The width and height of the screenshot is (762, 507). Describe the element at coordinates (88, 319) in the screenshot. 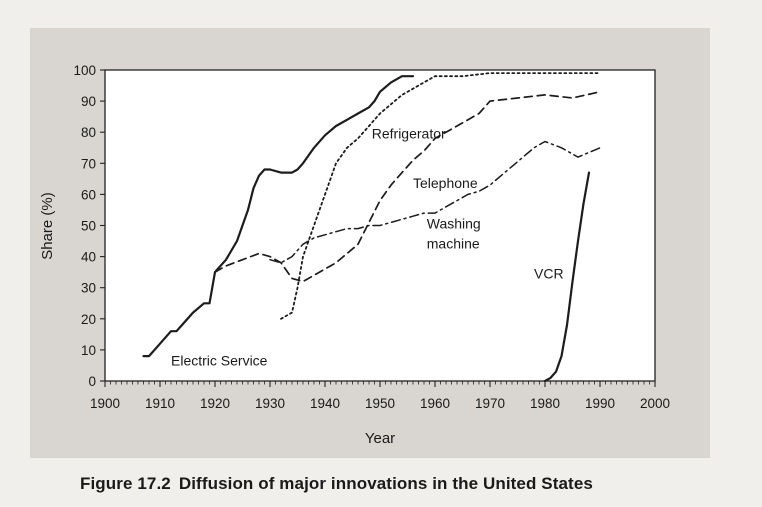

I see `y-tick-label: 20` at that location.